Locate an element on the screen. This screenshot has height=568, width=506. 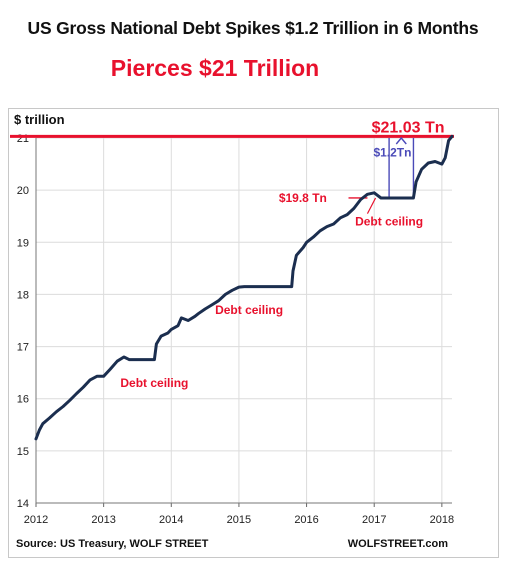
jump-arrow-head is located at coordinates (401, 140).